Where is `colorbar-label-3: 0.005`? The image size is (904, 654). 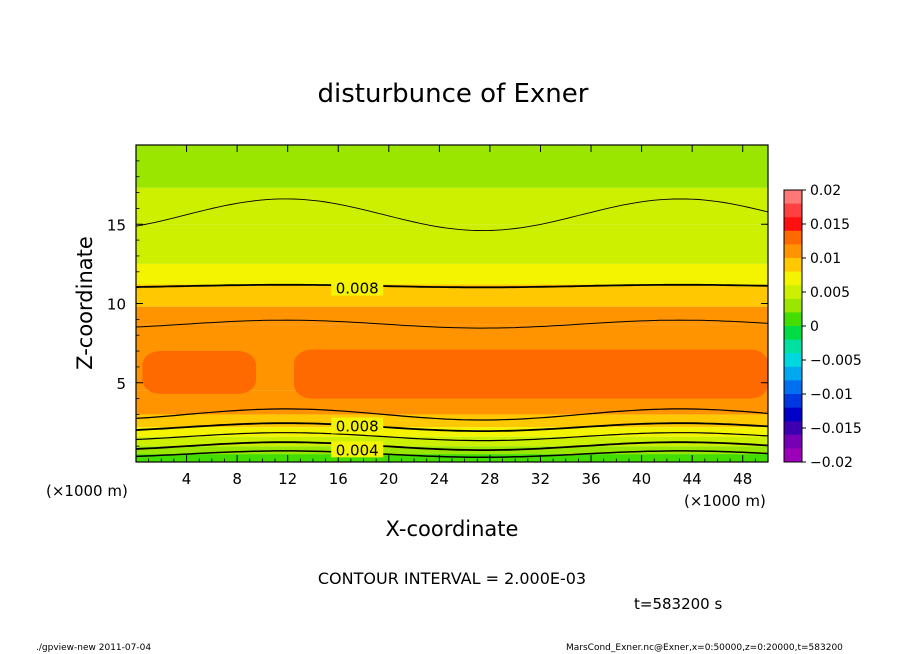
colorbar-label-3: 0.005 is located at coordinates (830, 293).